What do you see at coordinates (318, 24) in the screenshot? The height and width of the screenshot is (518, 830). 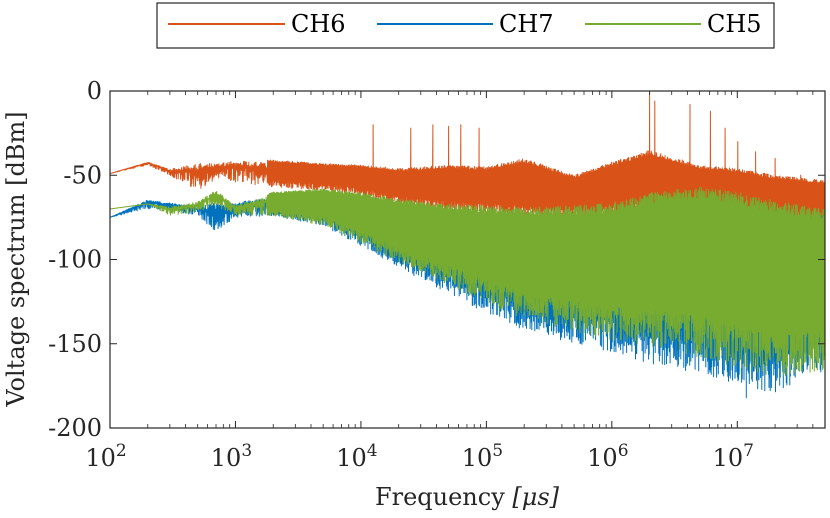 I see `legend-label-ch6: CH6` at bounding box center [318, 24].